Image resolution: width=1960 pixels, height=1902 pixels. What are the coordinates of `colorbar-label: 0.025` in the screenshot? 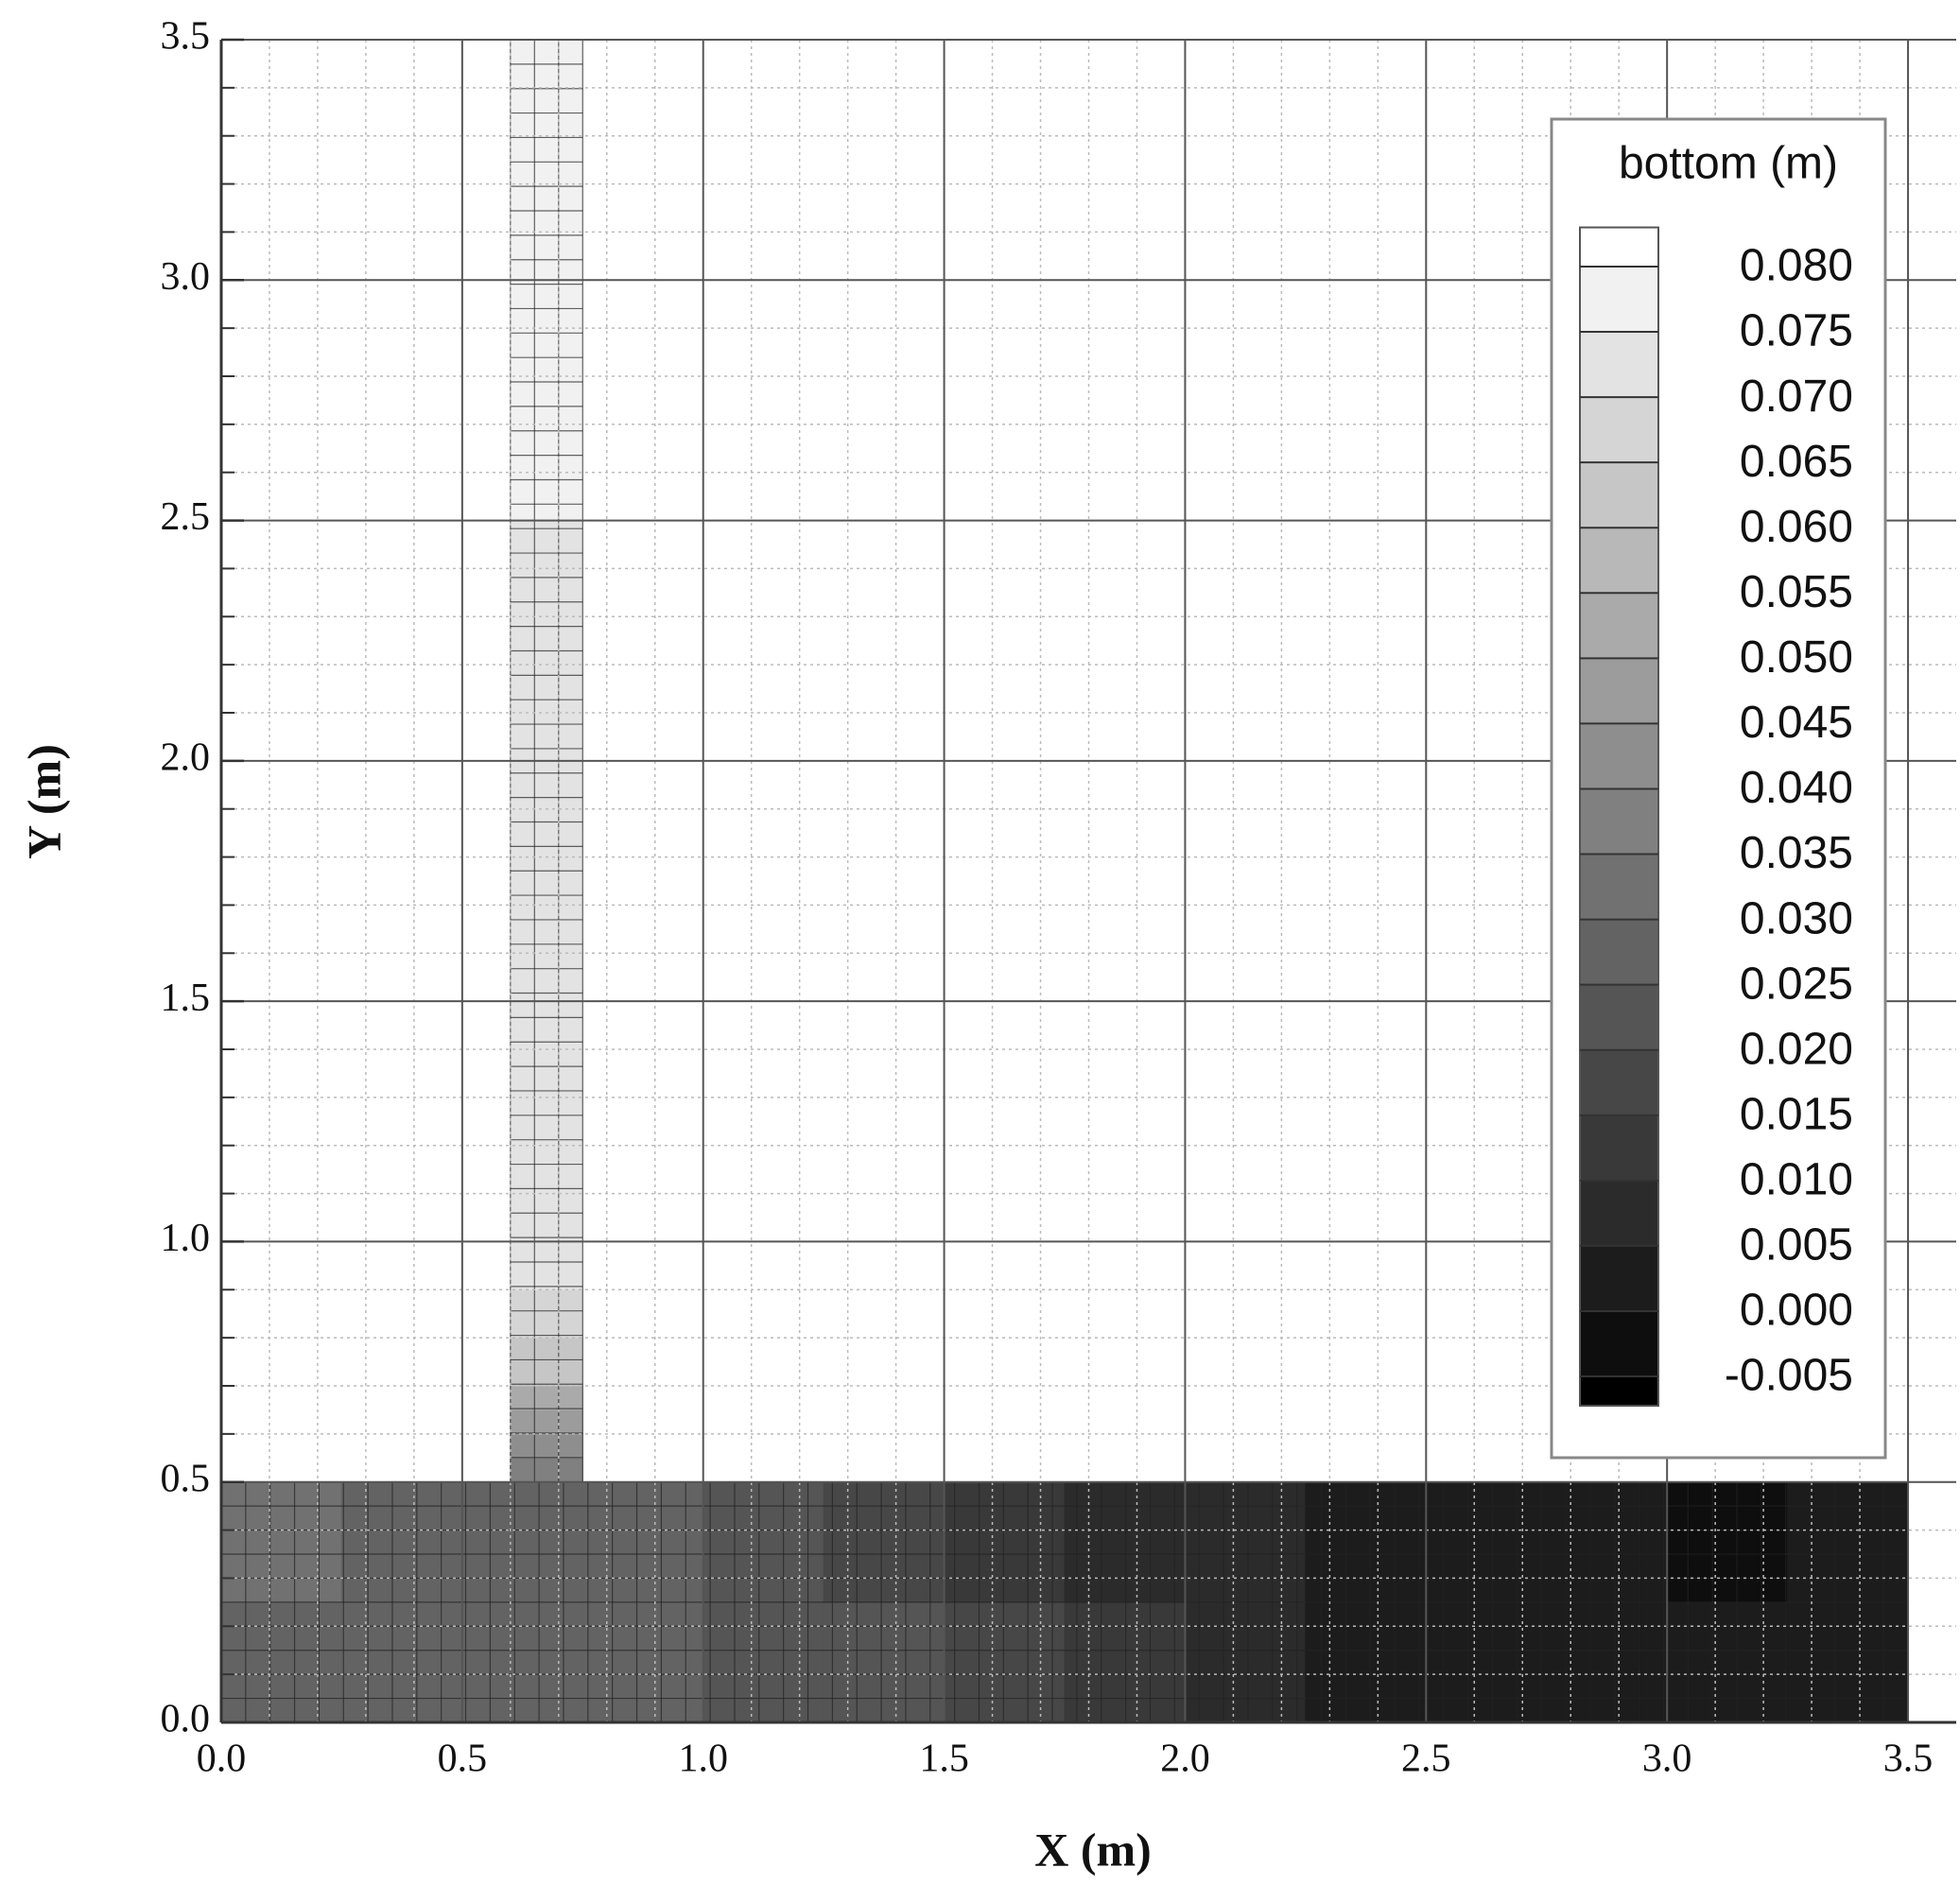 It's located at (1796, 984).